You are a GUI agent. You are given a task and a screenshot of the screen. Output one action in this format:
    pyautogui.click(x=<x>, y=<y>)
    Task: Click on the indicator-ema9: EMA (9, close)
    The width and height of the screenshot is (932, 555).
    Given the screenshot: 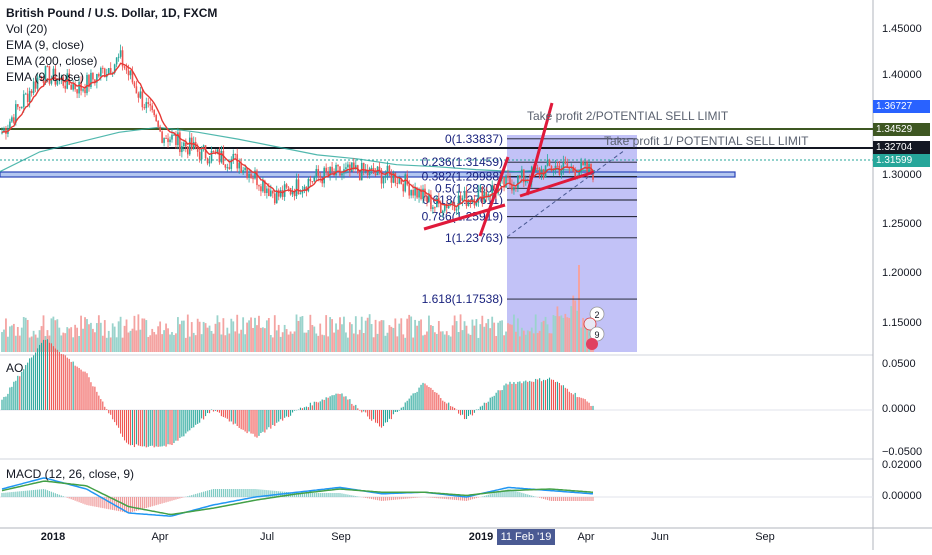 What is the action you would take?
    pyautogui.click(x=111, y=45)
    